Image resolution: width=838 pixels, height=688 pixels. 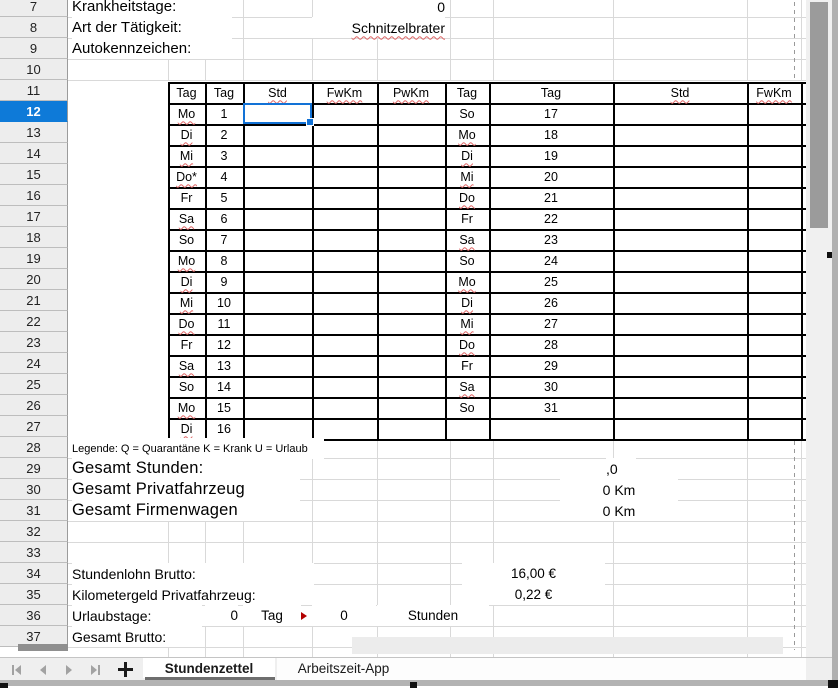 I want to click on row-header-23: 23, so click(x=34, y=342).